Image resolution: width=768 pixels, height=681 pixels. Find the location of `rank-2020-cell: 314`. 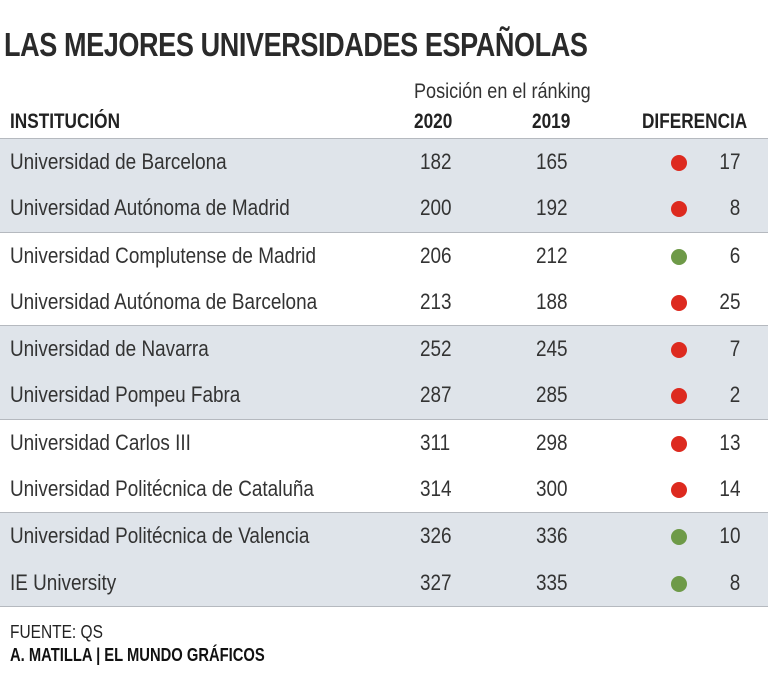

rank-2020-cell: 314 is located at coordinates (436, 489).